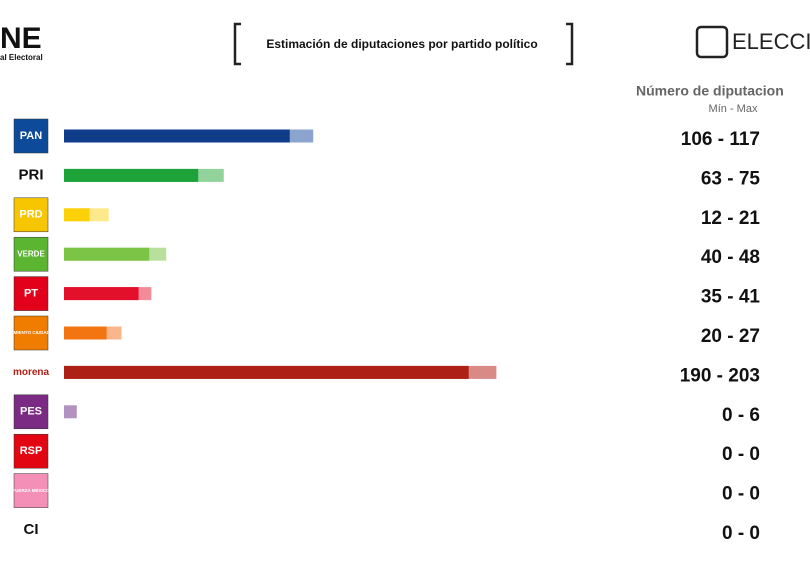 The width and height of the screenshot is (810, 585). Describe the element at coordinates (733, 109) in the screenshot. I see `subtitle: Mín - Max` at that location.